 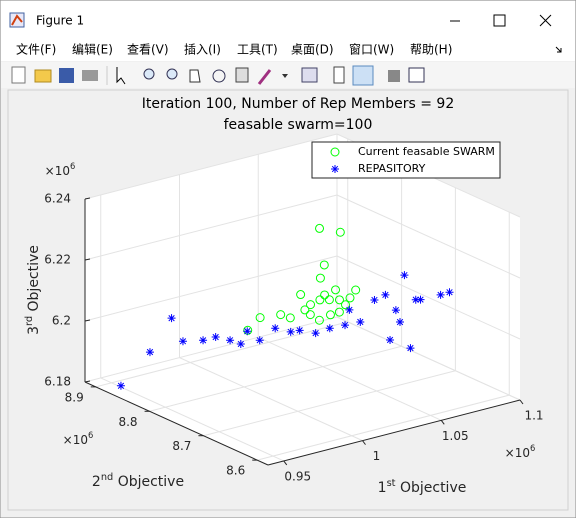 I want to click on y-axis, so click(x=176, y=423).